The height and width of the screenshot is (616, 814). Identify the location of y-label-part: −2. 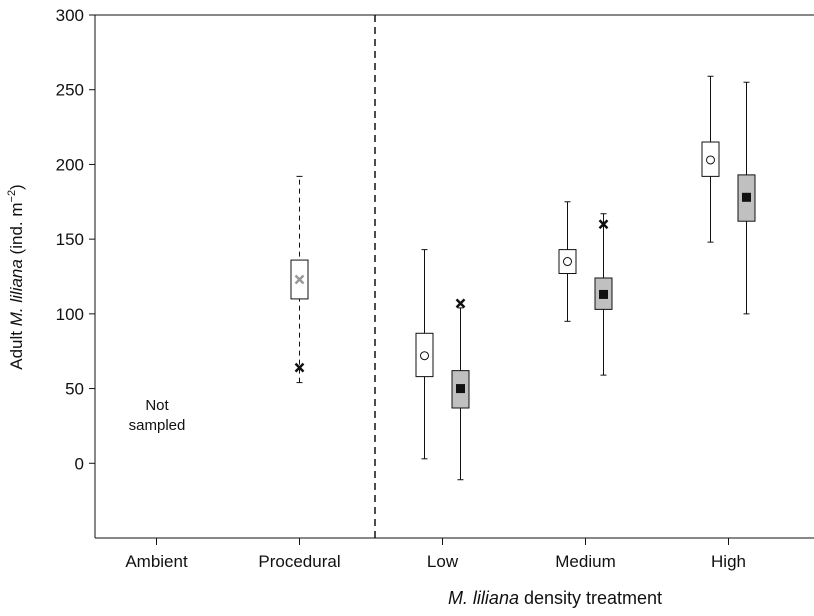
(12, 196).